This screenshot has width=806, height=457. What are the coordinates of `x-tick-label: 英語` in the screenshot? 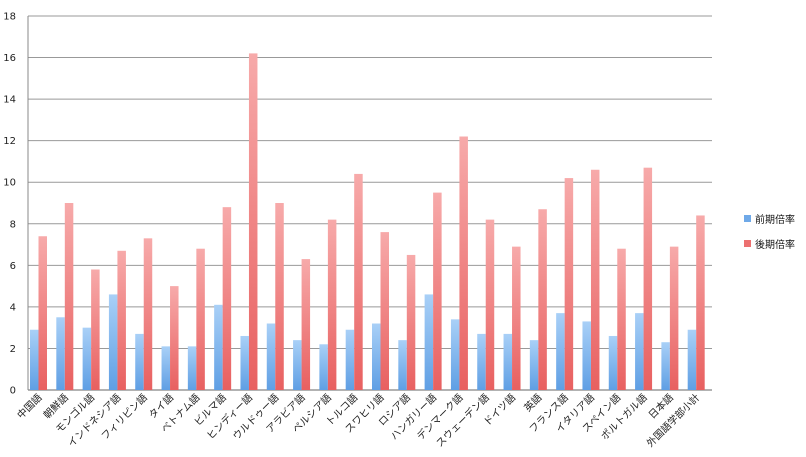 It's located at (532, 402).